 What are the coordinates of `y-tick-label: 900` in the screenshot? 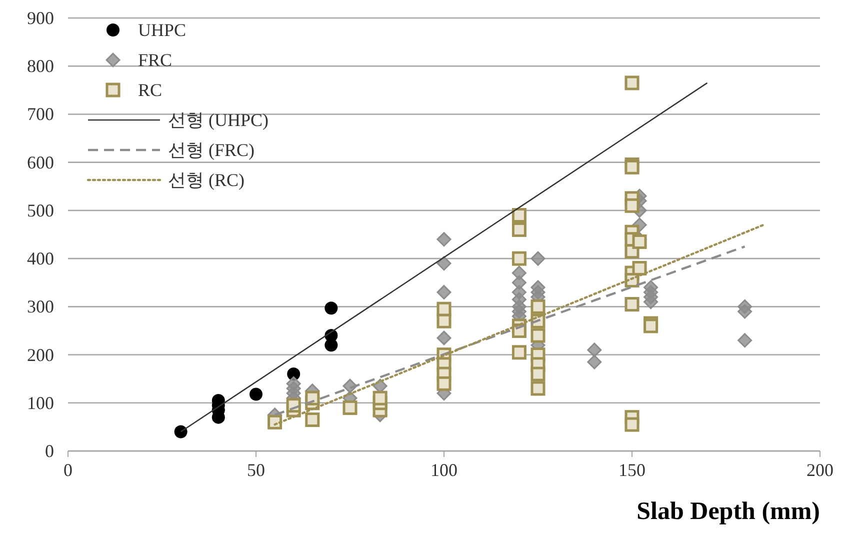 It's located at (40, 18).